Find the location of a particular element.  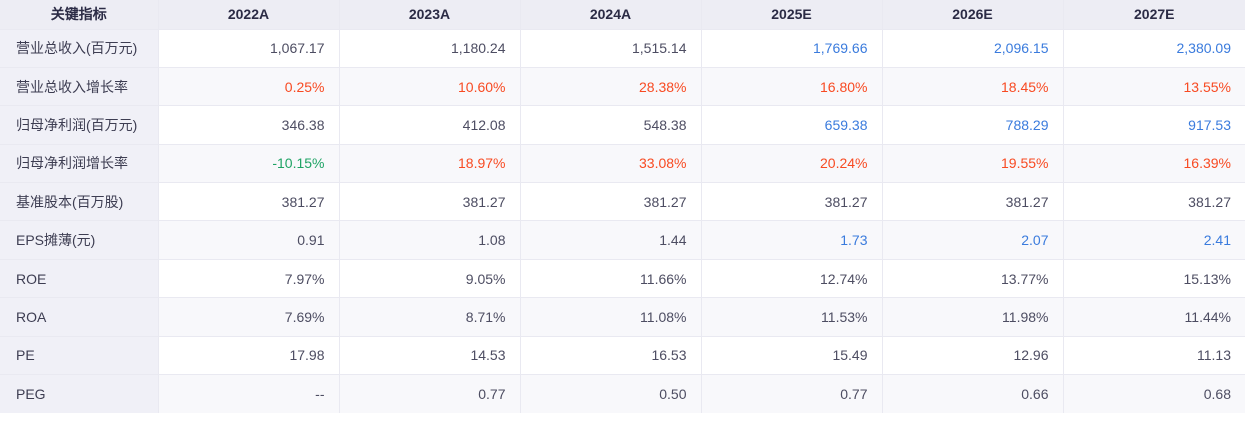

value-cell: 11.98% is located at coordinates (972, 317).